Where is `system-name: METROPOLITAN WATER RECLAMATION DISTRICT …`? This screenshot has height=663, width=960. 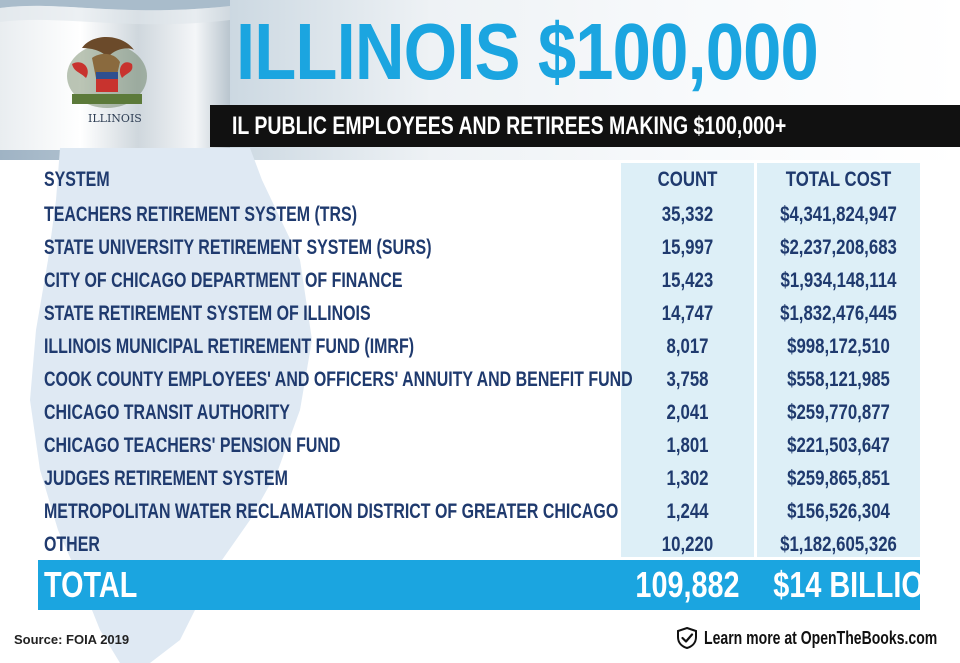
system-name: METROPOLITAN WATER RECLAMATION DISTRICT … is located at coordinates (331, 511).